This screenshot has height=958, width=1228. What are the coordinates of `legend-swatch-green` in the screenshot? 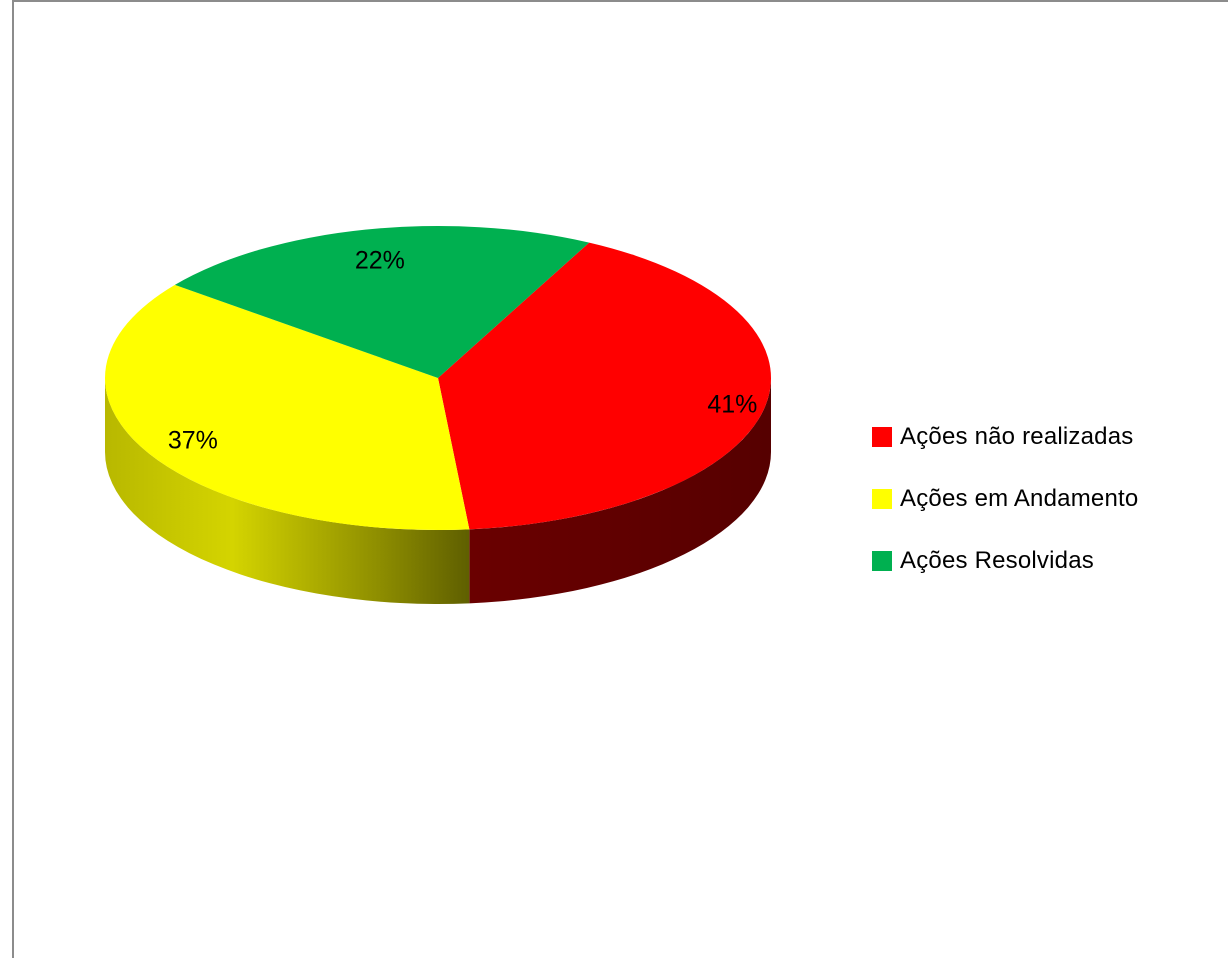 It's located at (882, 561).